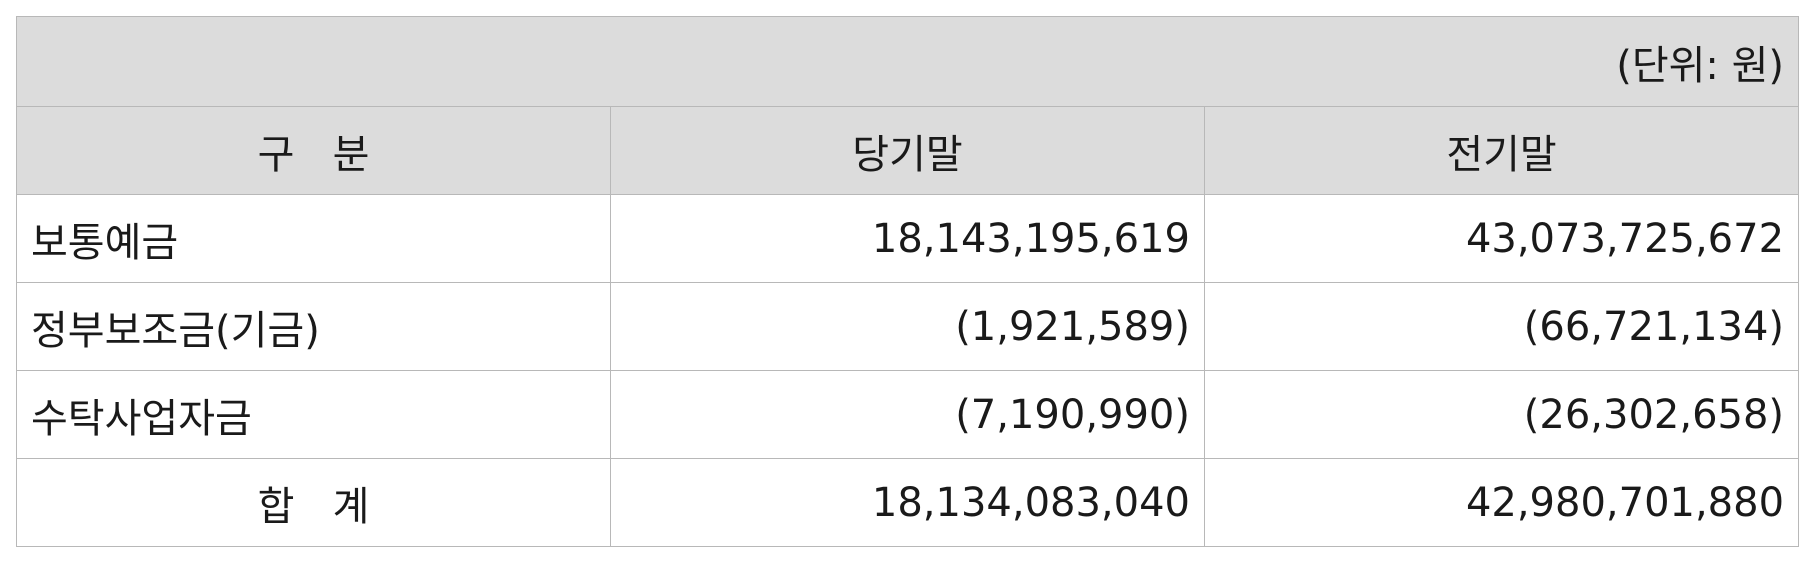  I want to click on row-previous-value: 43,073,725,672, so click(1502, 239).